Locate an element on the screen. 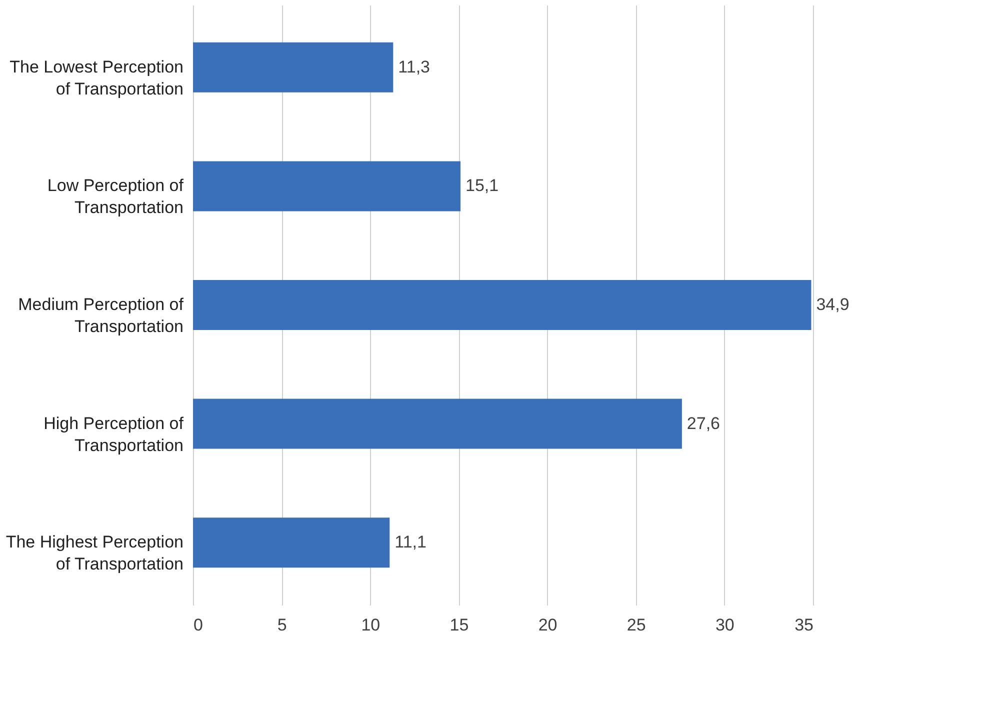  data-label: 11,3 is located at coordinates (414, 66).